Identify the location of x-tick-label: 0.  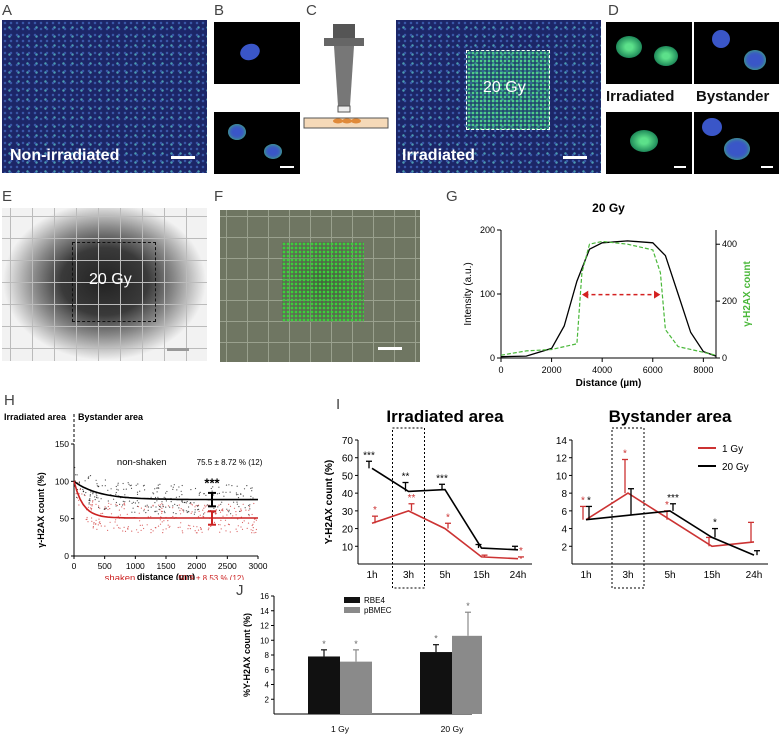
(74, 566).